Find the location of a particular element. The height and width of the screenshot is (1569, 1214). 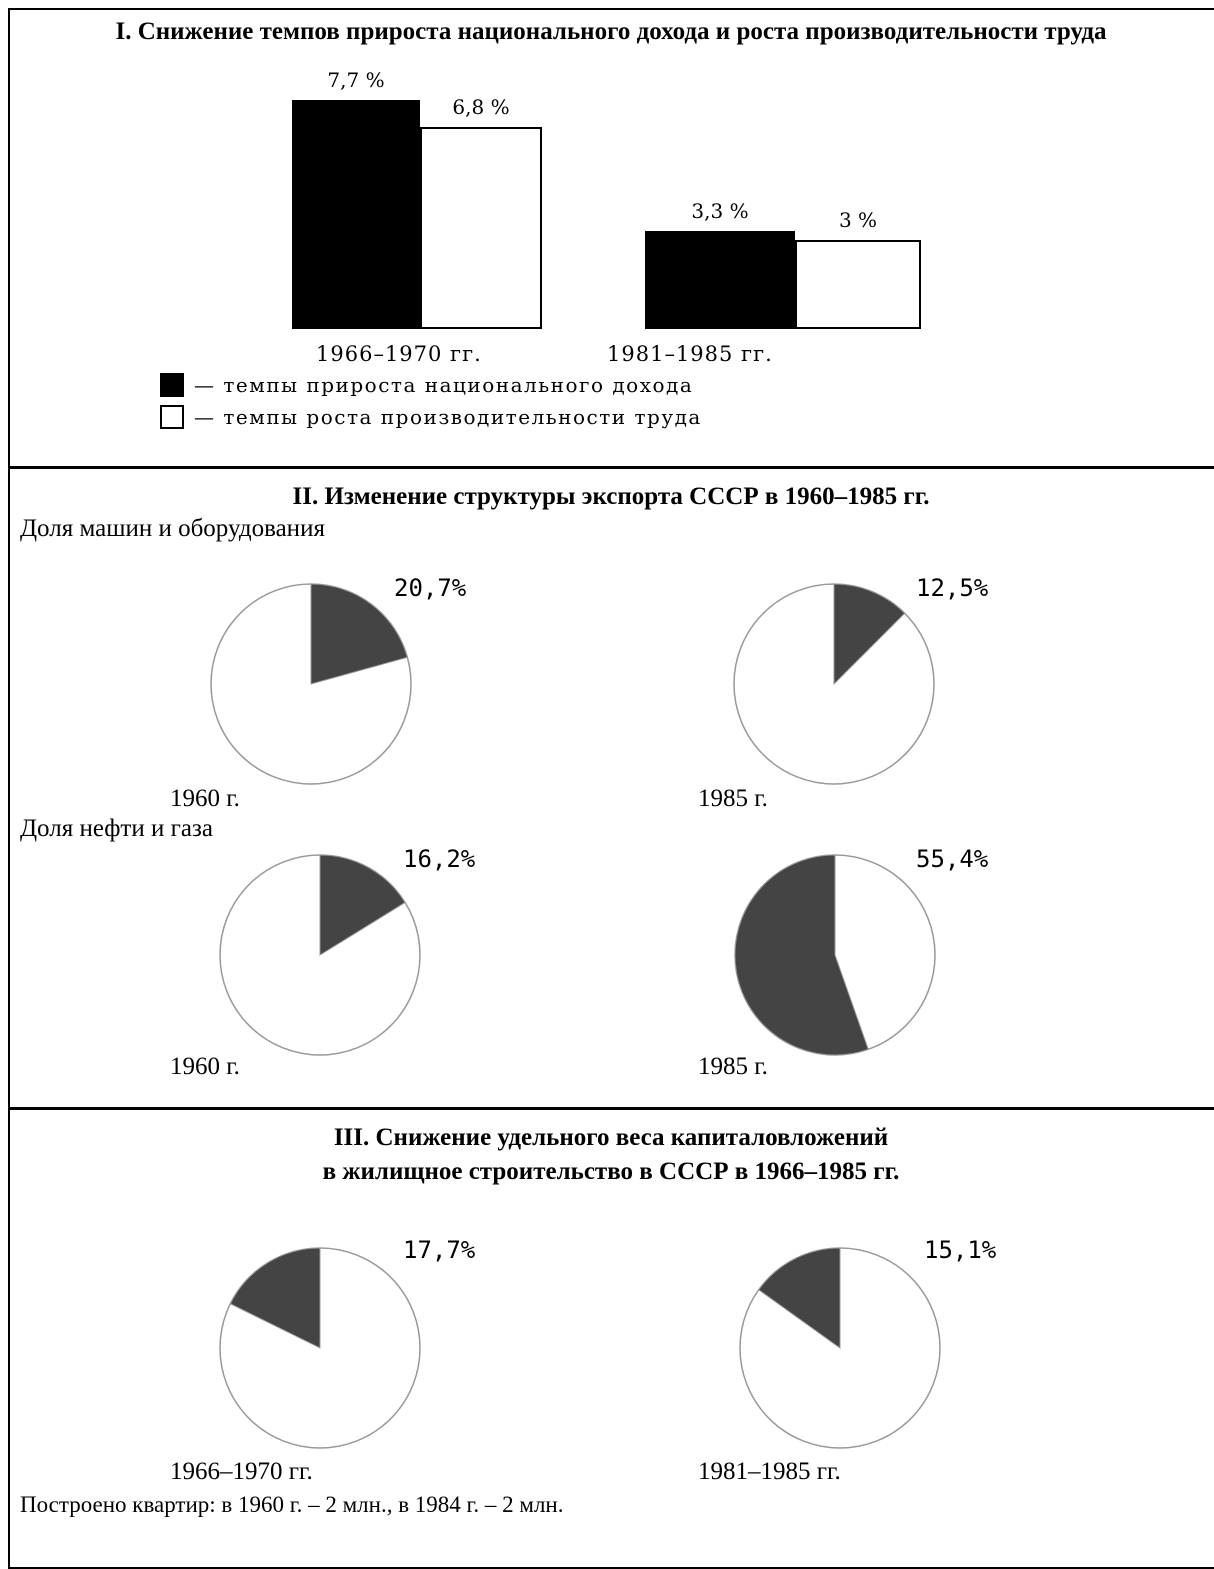

pie-chart-machines-1985 is located at coordinates (834, 684).